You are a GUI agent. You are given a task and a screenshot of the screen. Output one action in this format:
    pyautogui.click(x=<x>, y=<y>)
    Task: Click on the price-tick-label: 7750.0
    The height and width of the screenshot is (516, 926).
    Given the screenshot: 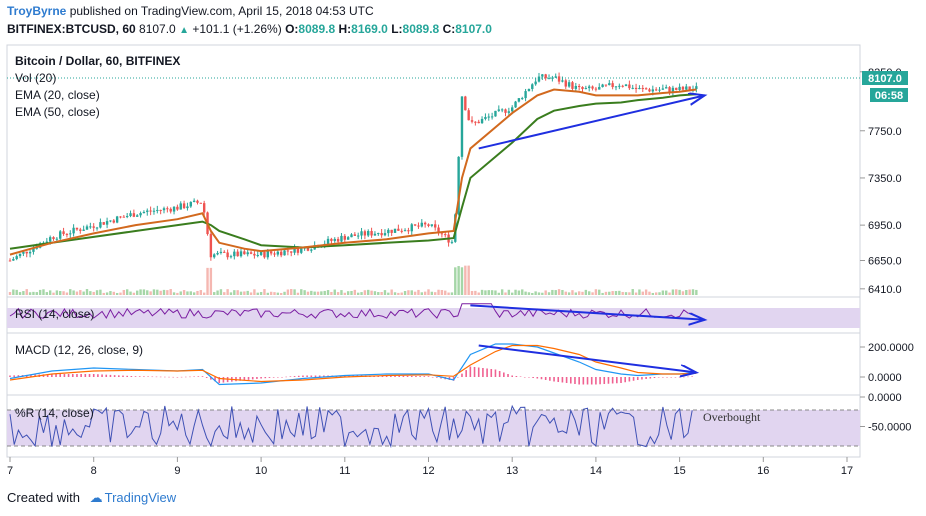 What is the action you would take?
    pyautogui.click(x=885, y=132)
    